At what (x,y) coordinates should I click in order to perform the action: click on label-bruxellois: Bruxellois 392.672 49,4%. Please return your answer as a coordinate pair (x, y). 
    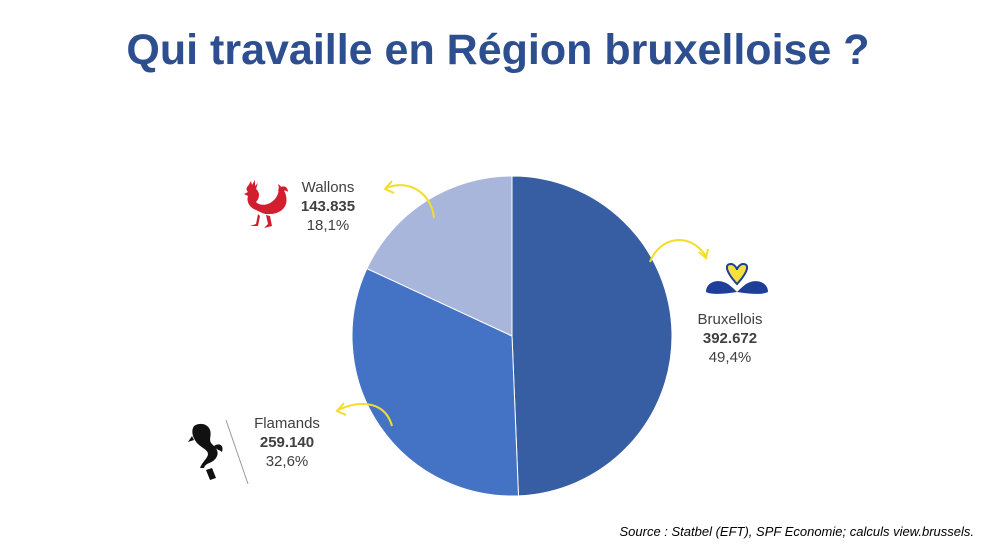
    Looking at the image, I should click on (730, 338).